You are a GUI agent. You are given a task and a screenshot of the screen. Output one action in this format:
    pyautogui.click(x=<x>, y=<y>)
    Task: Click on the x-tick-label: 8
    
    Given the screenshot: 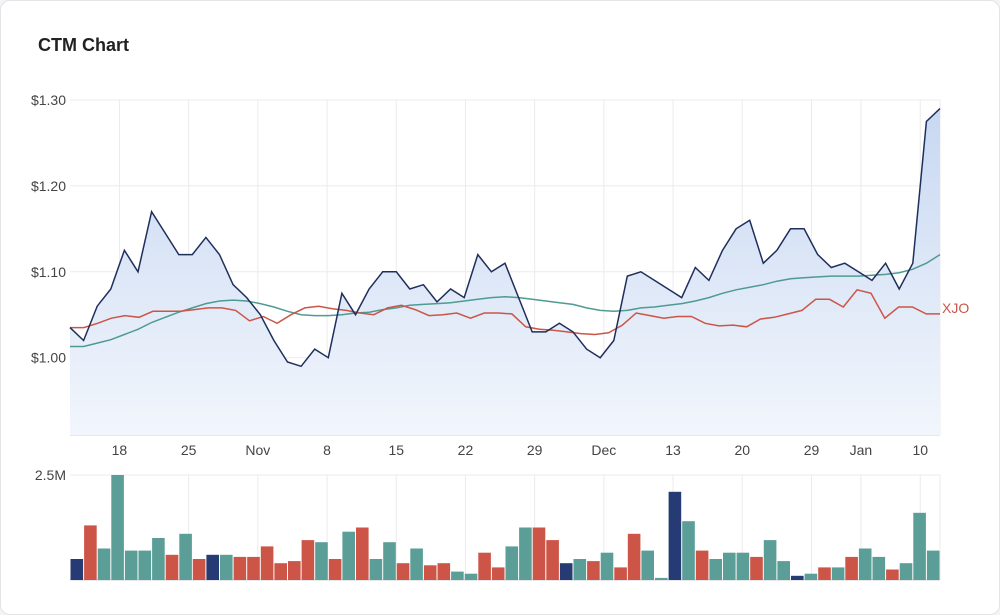 What is the action you would take?
    pyautogui.click(x=327, y=450)
    